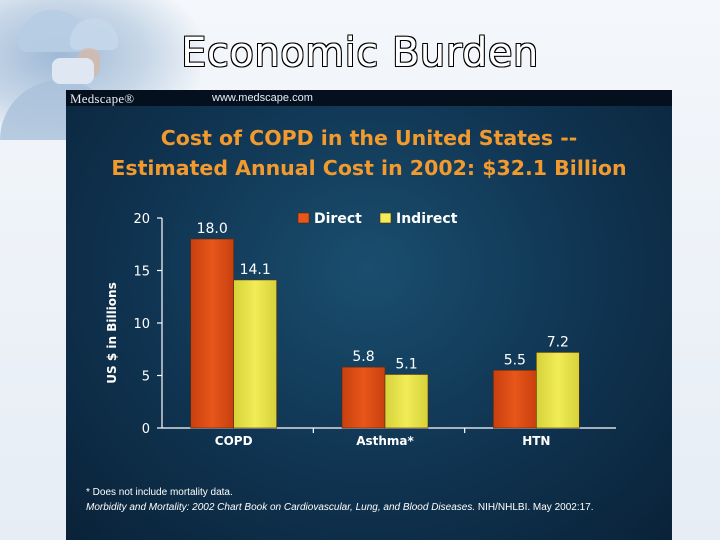 The image size is (720, 540). What do you see at coordinates (369, 98) in the screenshot?
I see `slide-header-bar: Medscape® www.medscape.com` at bounding box center [369, 98].